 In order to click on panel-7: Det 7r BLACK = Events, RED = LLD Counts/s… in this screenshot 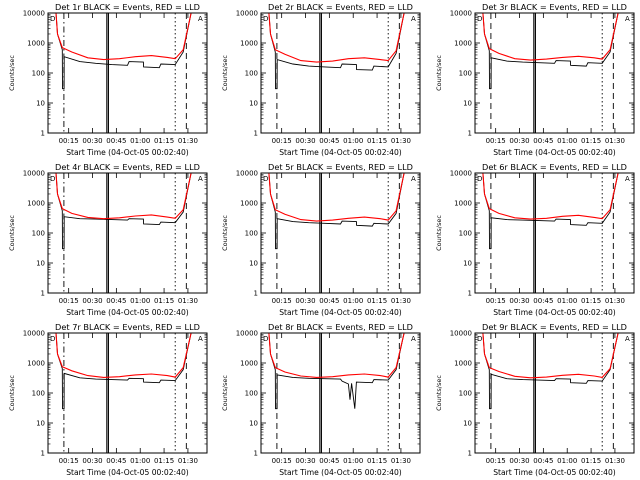, I will do `click(108, 399)`.